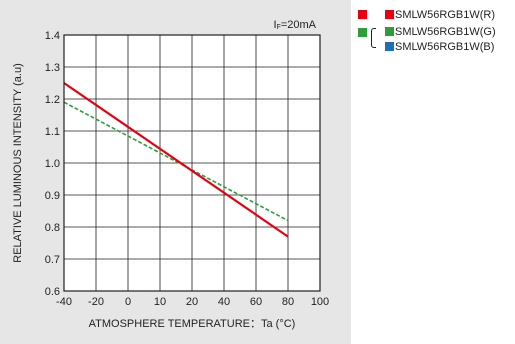  Describe the element at coordinates (373, 38) in the screenshot. I see `legend-brace` at that location.